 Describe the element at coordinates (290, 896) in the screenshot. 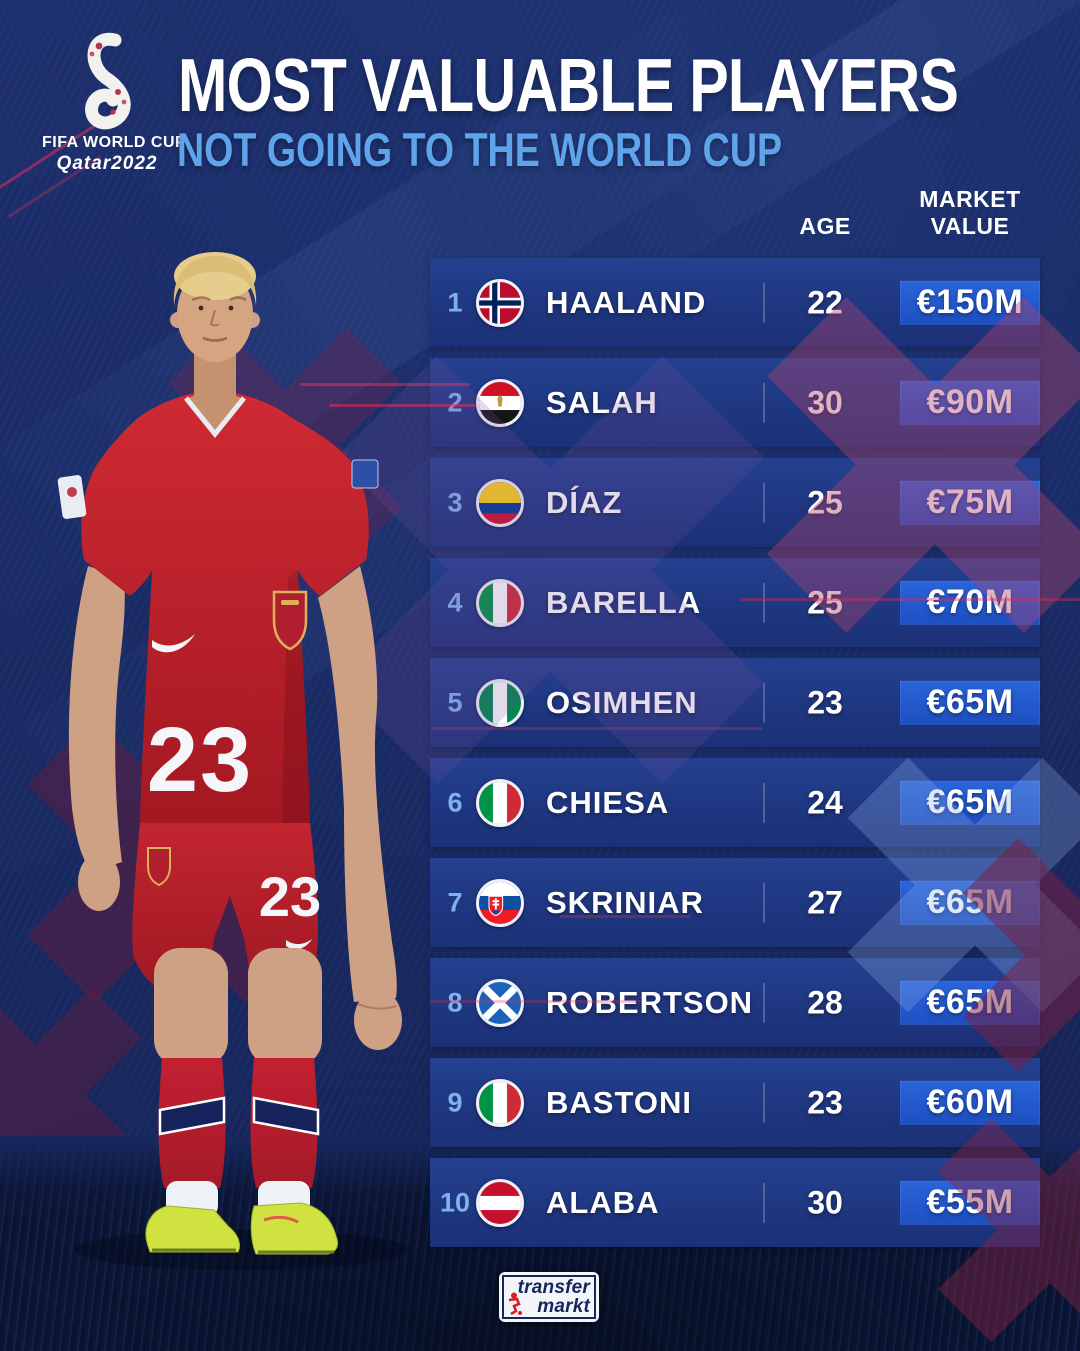

I see `shorts-number: 23` at that location.